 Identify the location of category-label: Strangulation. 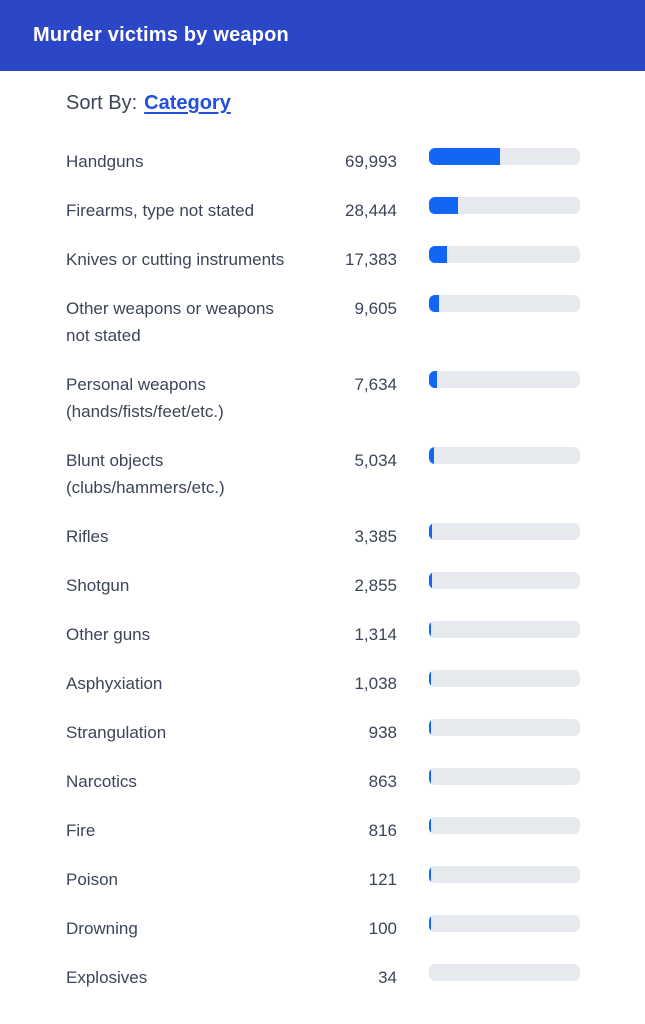
(202, 732).